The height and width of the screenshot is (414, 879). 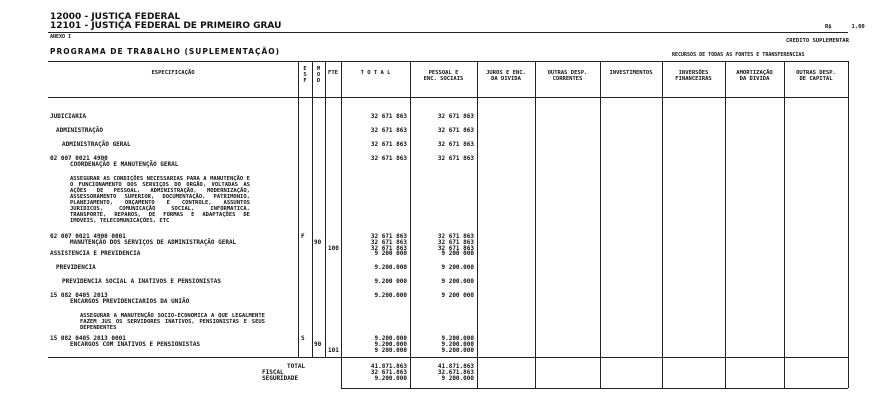 I want to click on unit-title: 12101 - JUSTIÇA FEDERAL DE PRIMEIRO GRAU, so click(x=166, y=26).